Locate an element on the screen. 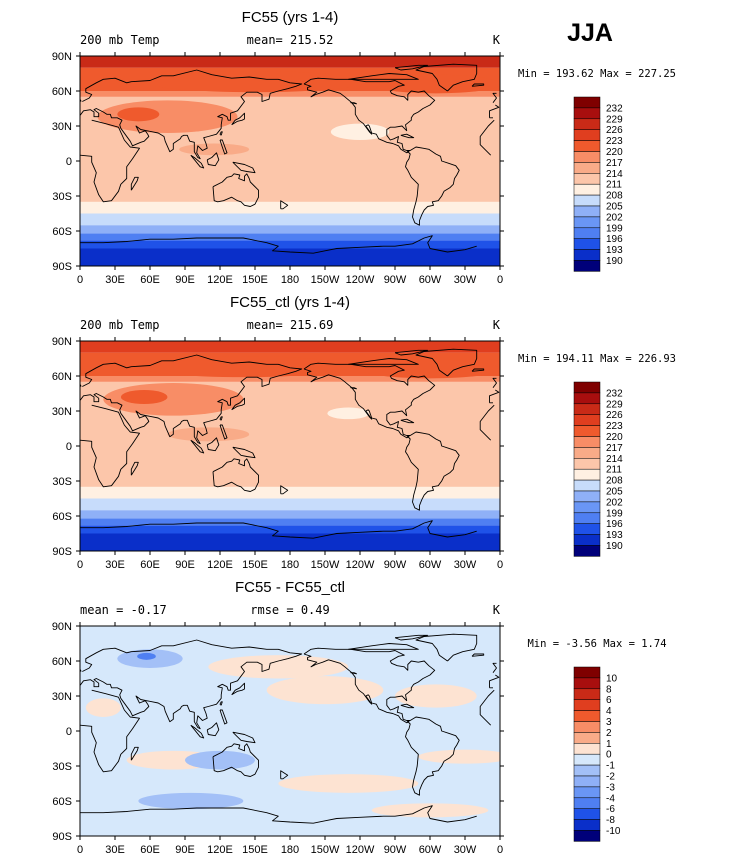  x-tick-label: 90W is located at coordinates (395, 850).